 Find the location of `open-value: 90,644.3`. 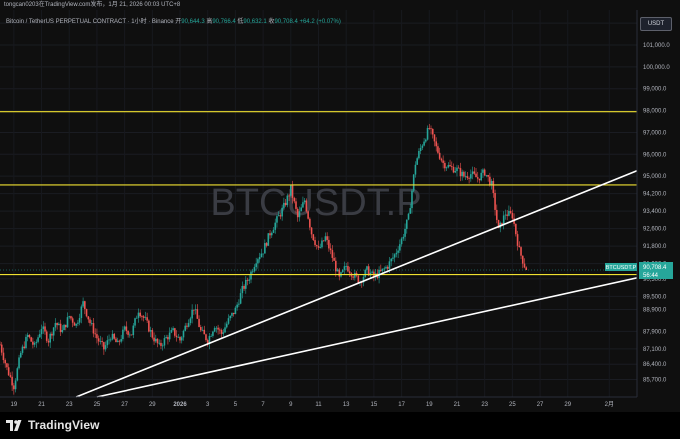

open-value: 90,644.3 is located at coordinates (193, 22).